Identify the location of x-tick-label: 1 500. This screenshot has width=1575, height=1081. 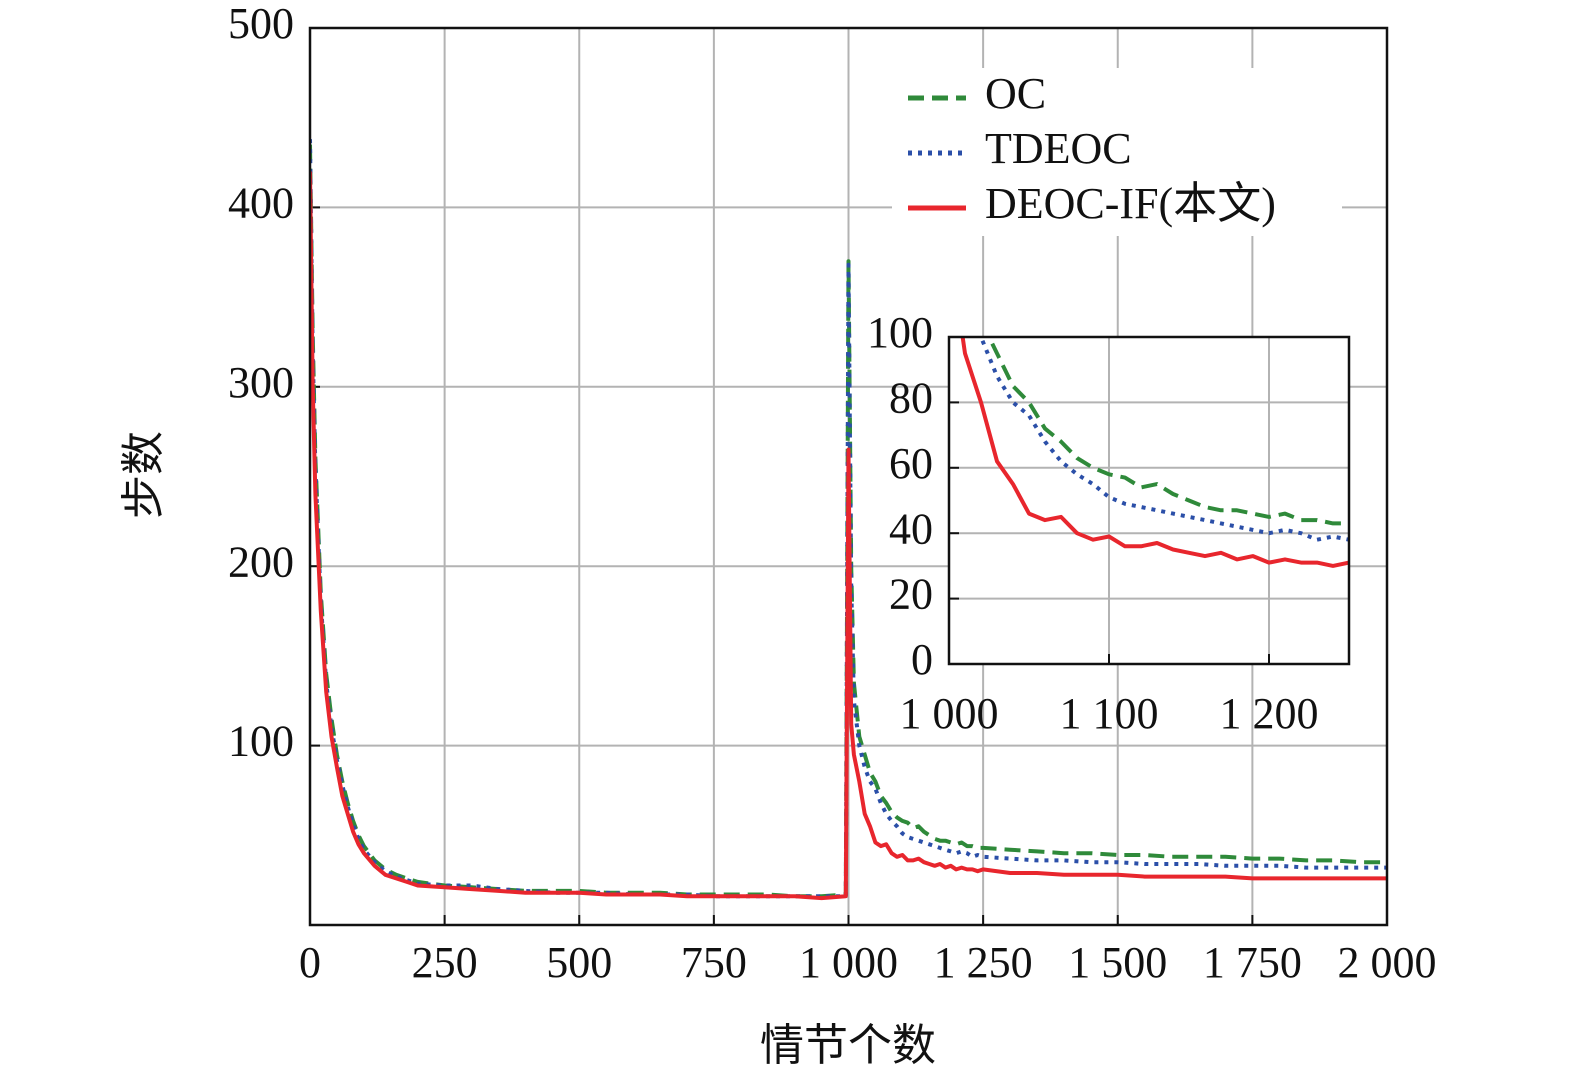
(1117, 962).